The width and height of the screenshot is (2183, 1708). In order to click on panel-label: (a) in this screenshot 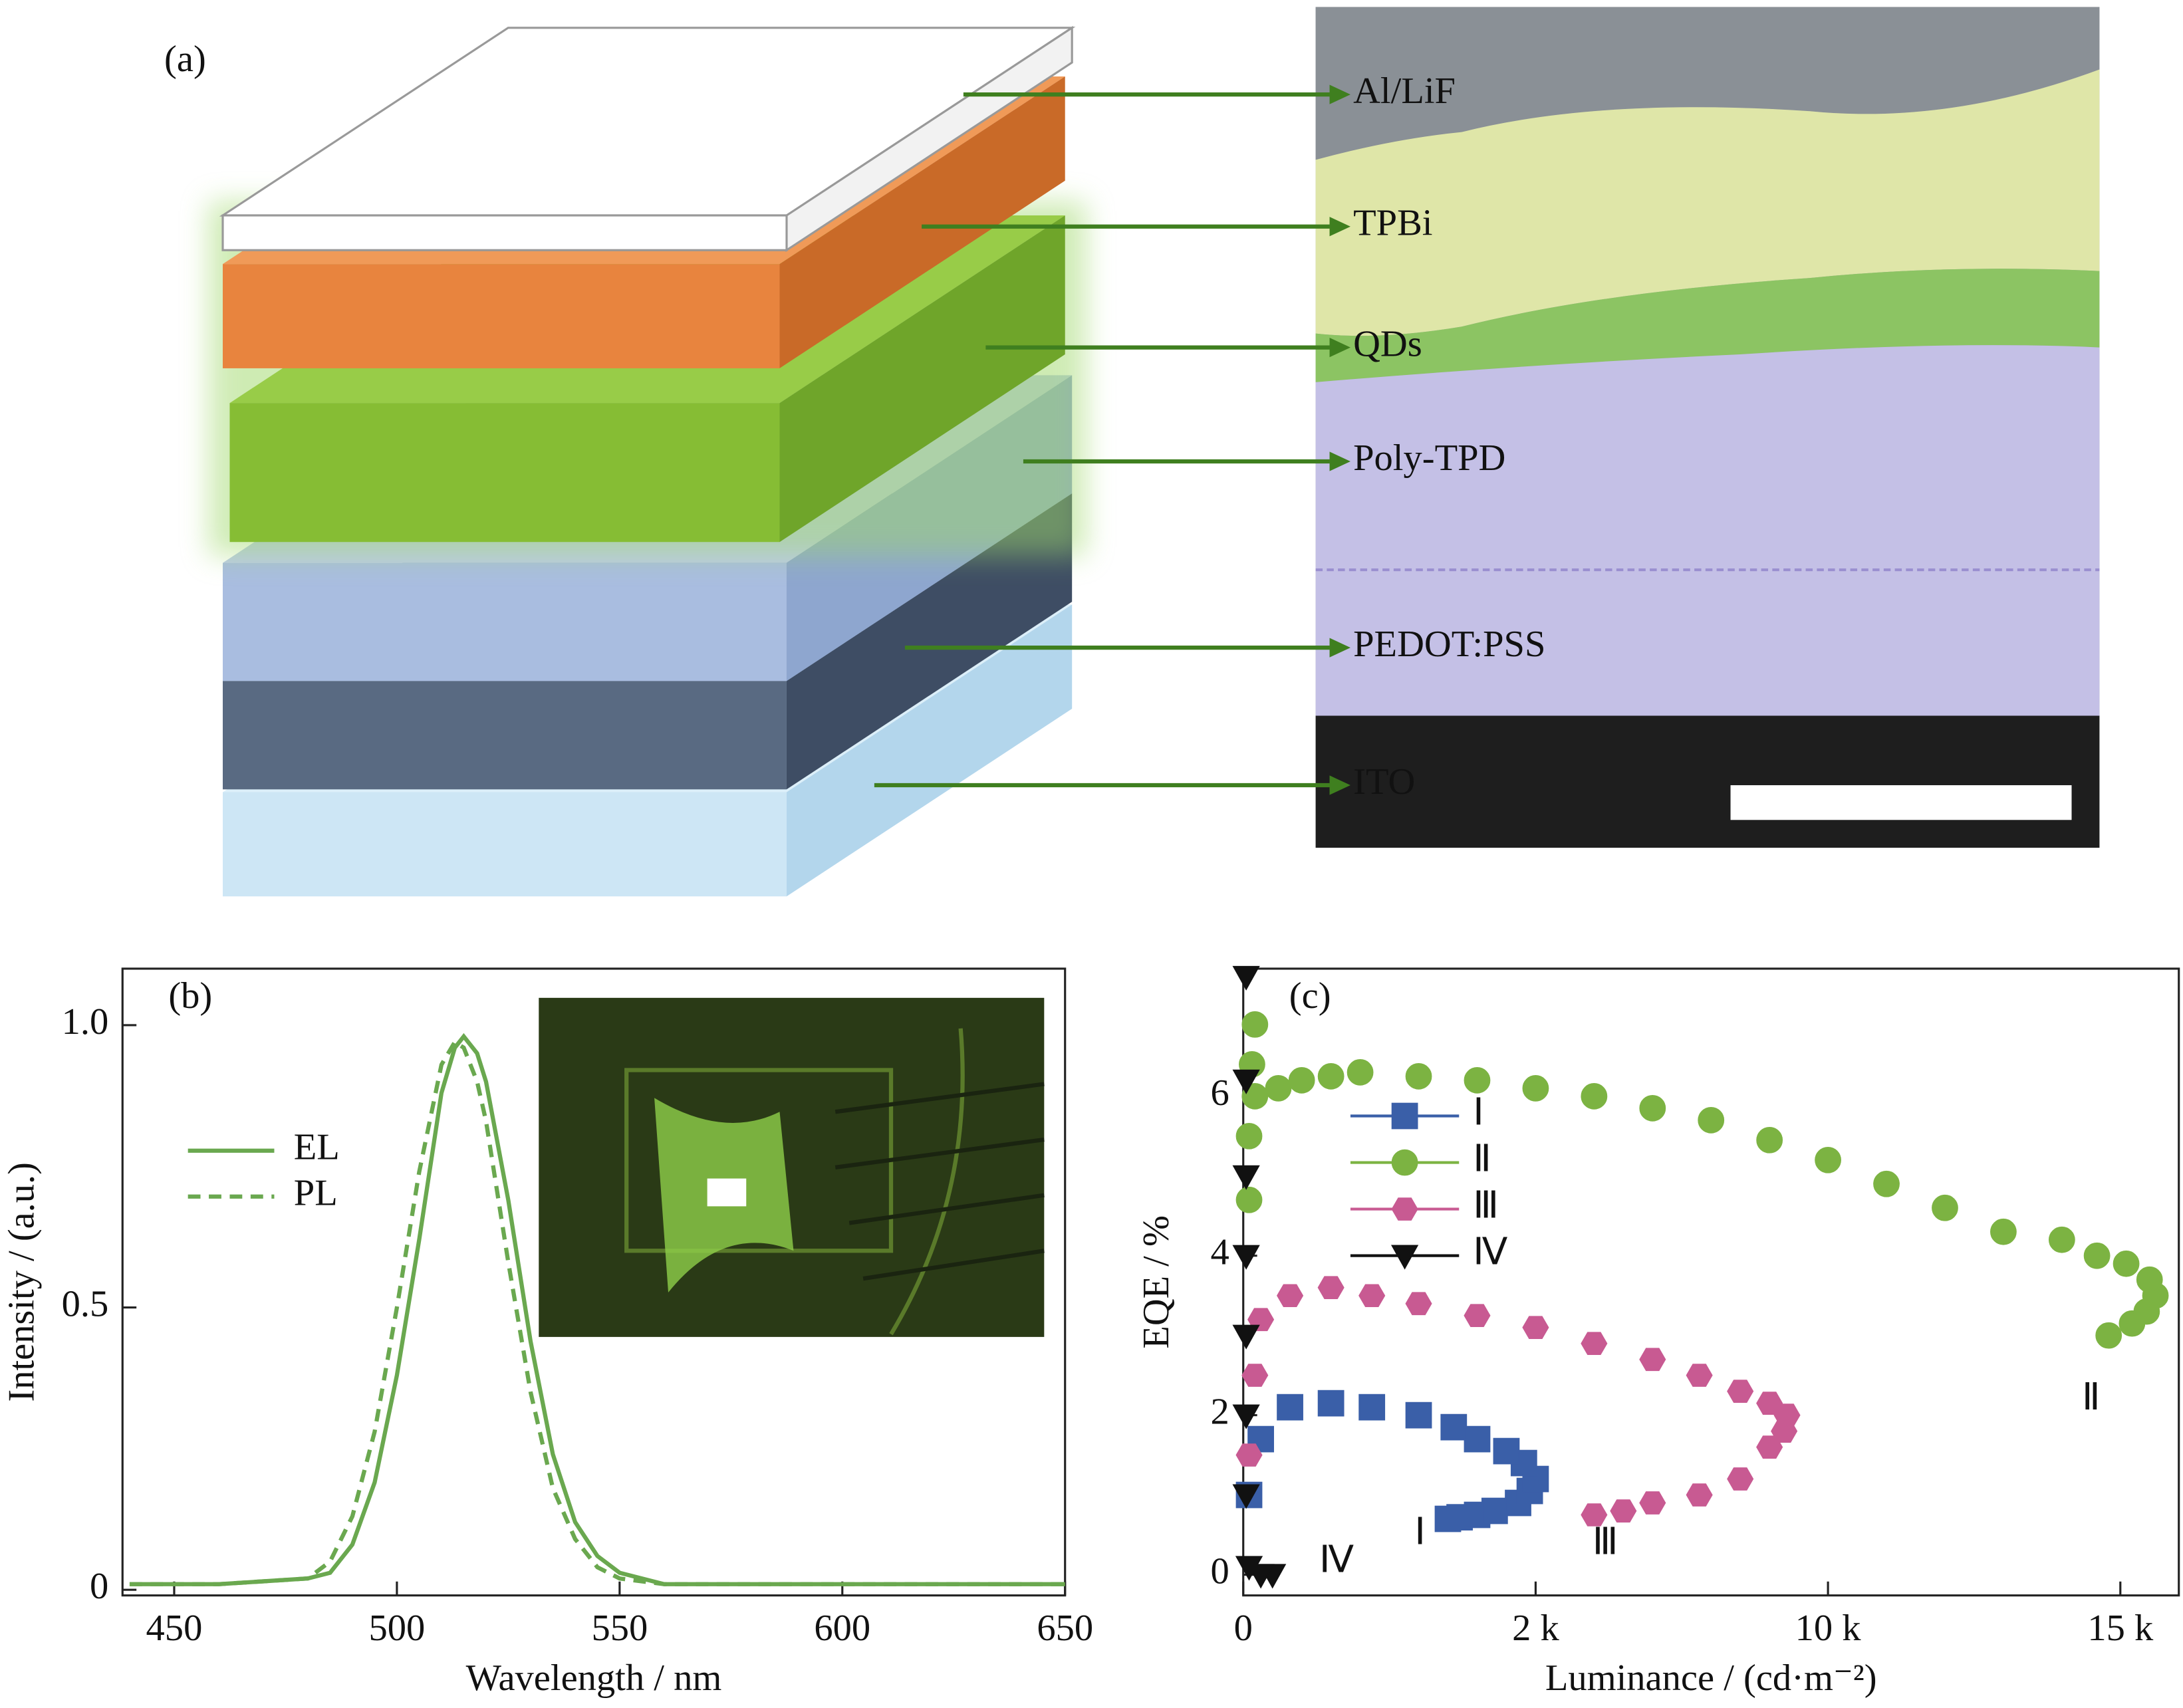, I will do `click(185, 60)`.